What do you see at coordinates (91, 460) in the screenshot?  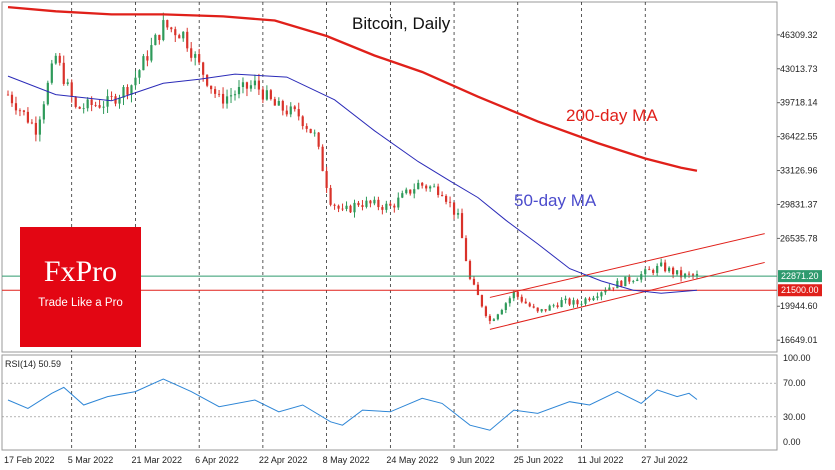 I see `x-tick-label: 5 Mar 2022` at bounding box center [91, 460].